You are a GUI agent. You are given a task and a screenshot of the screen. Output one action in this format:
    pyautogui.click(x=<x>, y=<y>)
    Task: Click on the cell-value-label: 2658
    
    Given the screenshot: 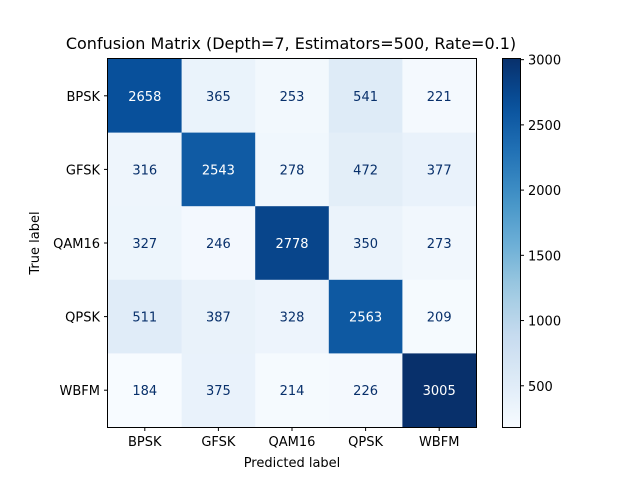 What is the action you would take?
    pyautogui.click(x=144, y=97)
    